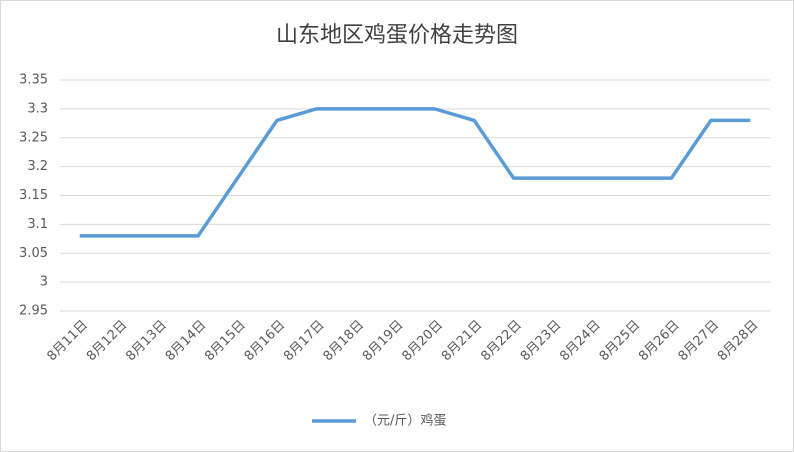 The image size is (794, 452). I want to click on y-tick-label: 3, so click(44, 282).